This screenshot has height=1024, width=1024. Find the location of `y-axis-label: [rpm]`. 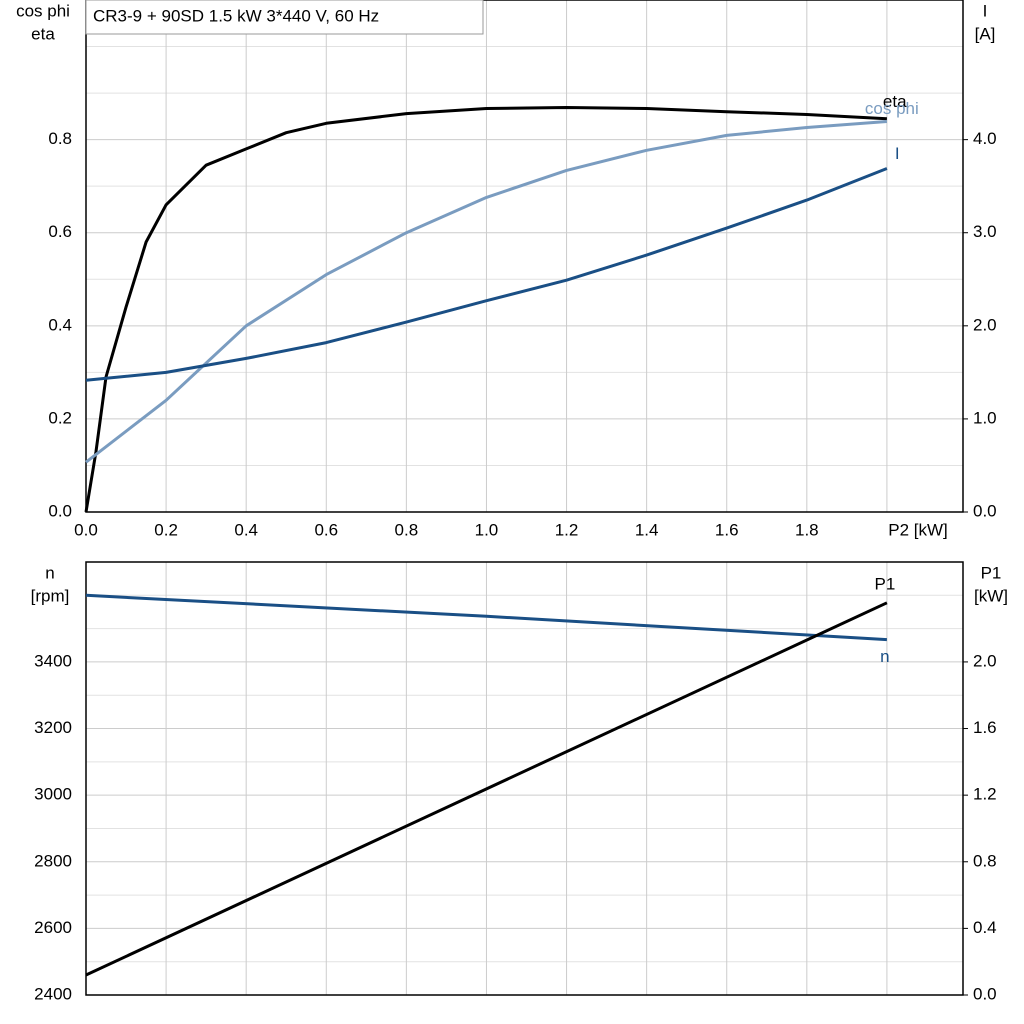

y-axis-label: [rpm] is located at coordinates (50, 595).